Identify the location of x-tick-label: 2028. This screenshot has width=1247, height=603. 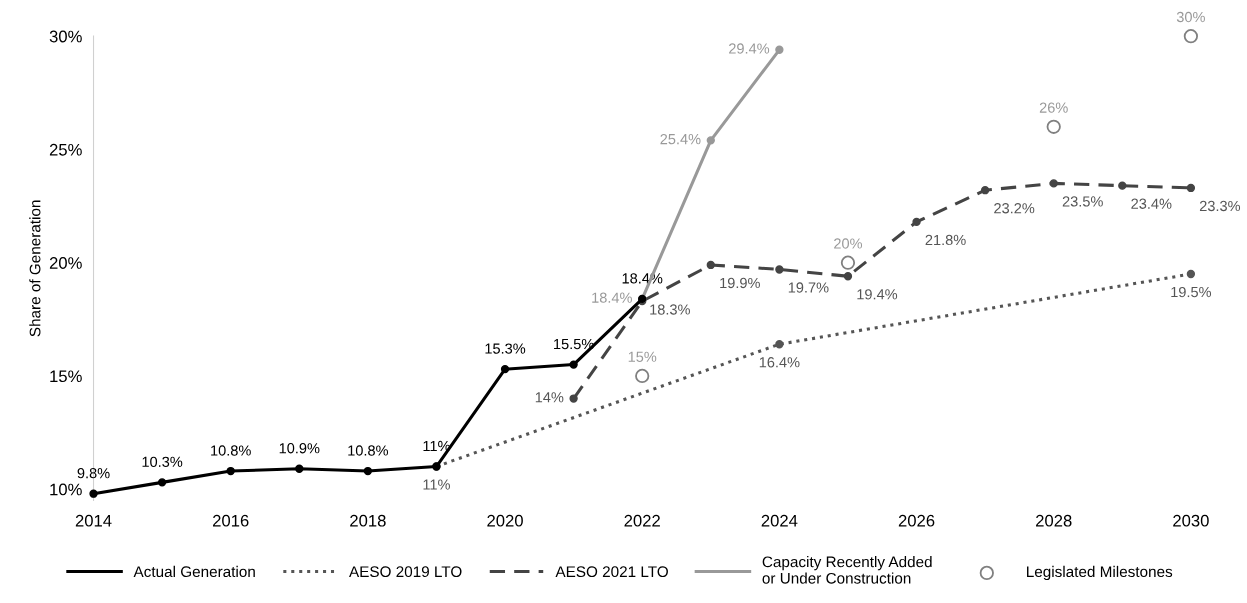
(1054, 520).